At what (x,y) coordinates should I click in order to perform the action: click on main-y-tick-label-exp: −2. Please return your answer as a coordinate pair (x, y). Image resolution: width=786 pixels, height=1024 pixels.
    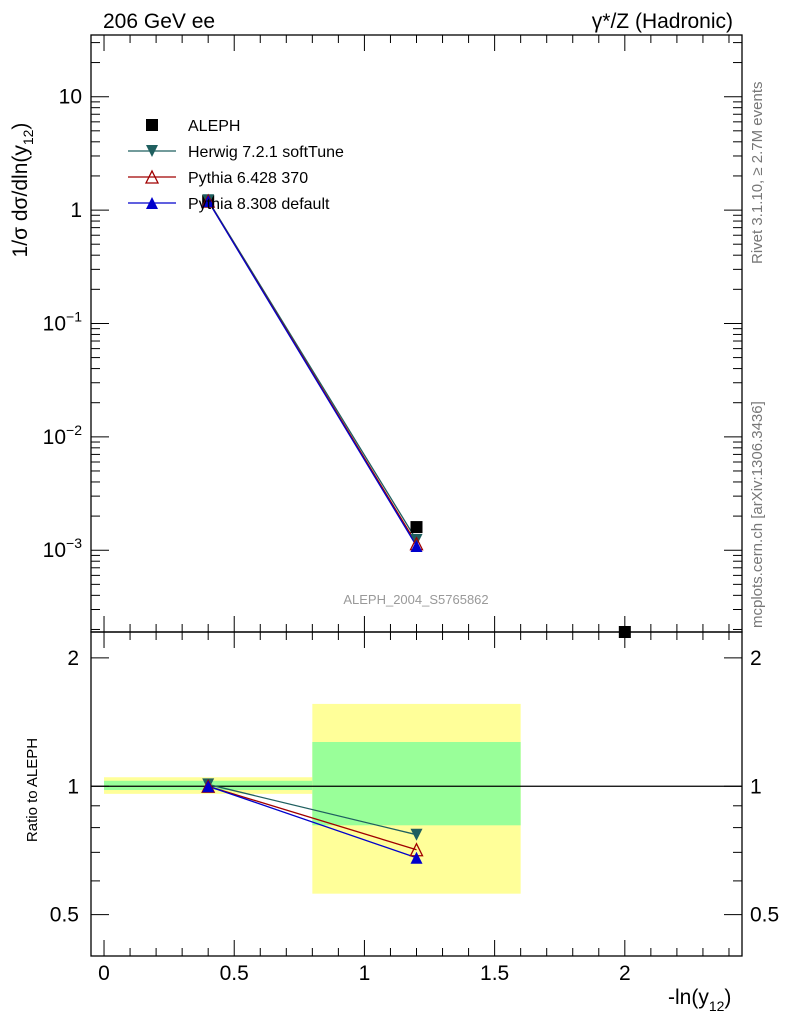
    Looking at the image, I should click on (74, 430).